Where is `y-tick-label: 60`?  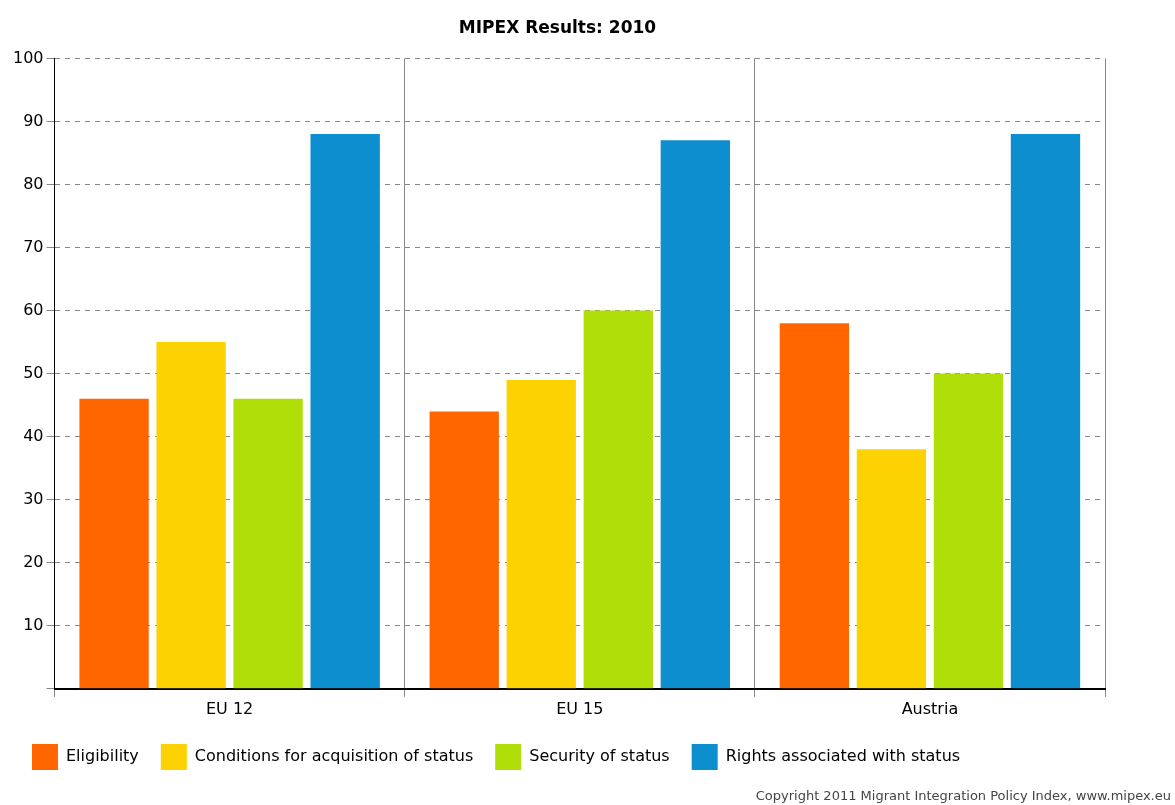 y-tick-label: 60 is located at coordinates (33, 309).